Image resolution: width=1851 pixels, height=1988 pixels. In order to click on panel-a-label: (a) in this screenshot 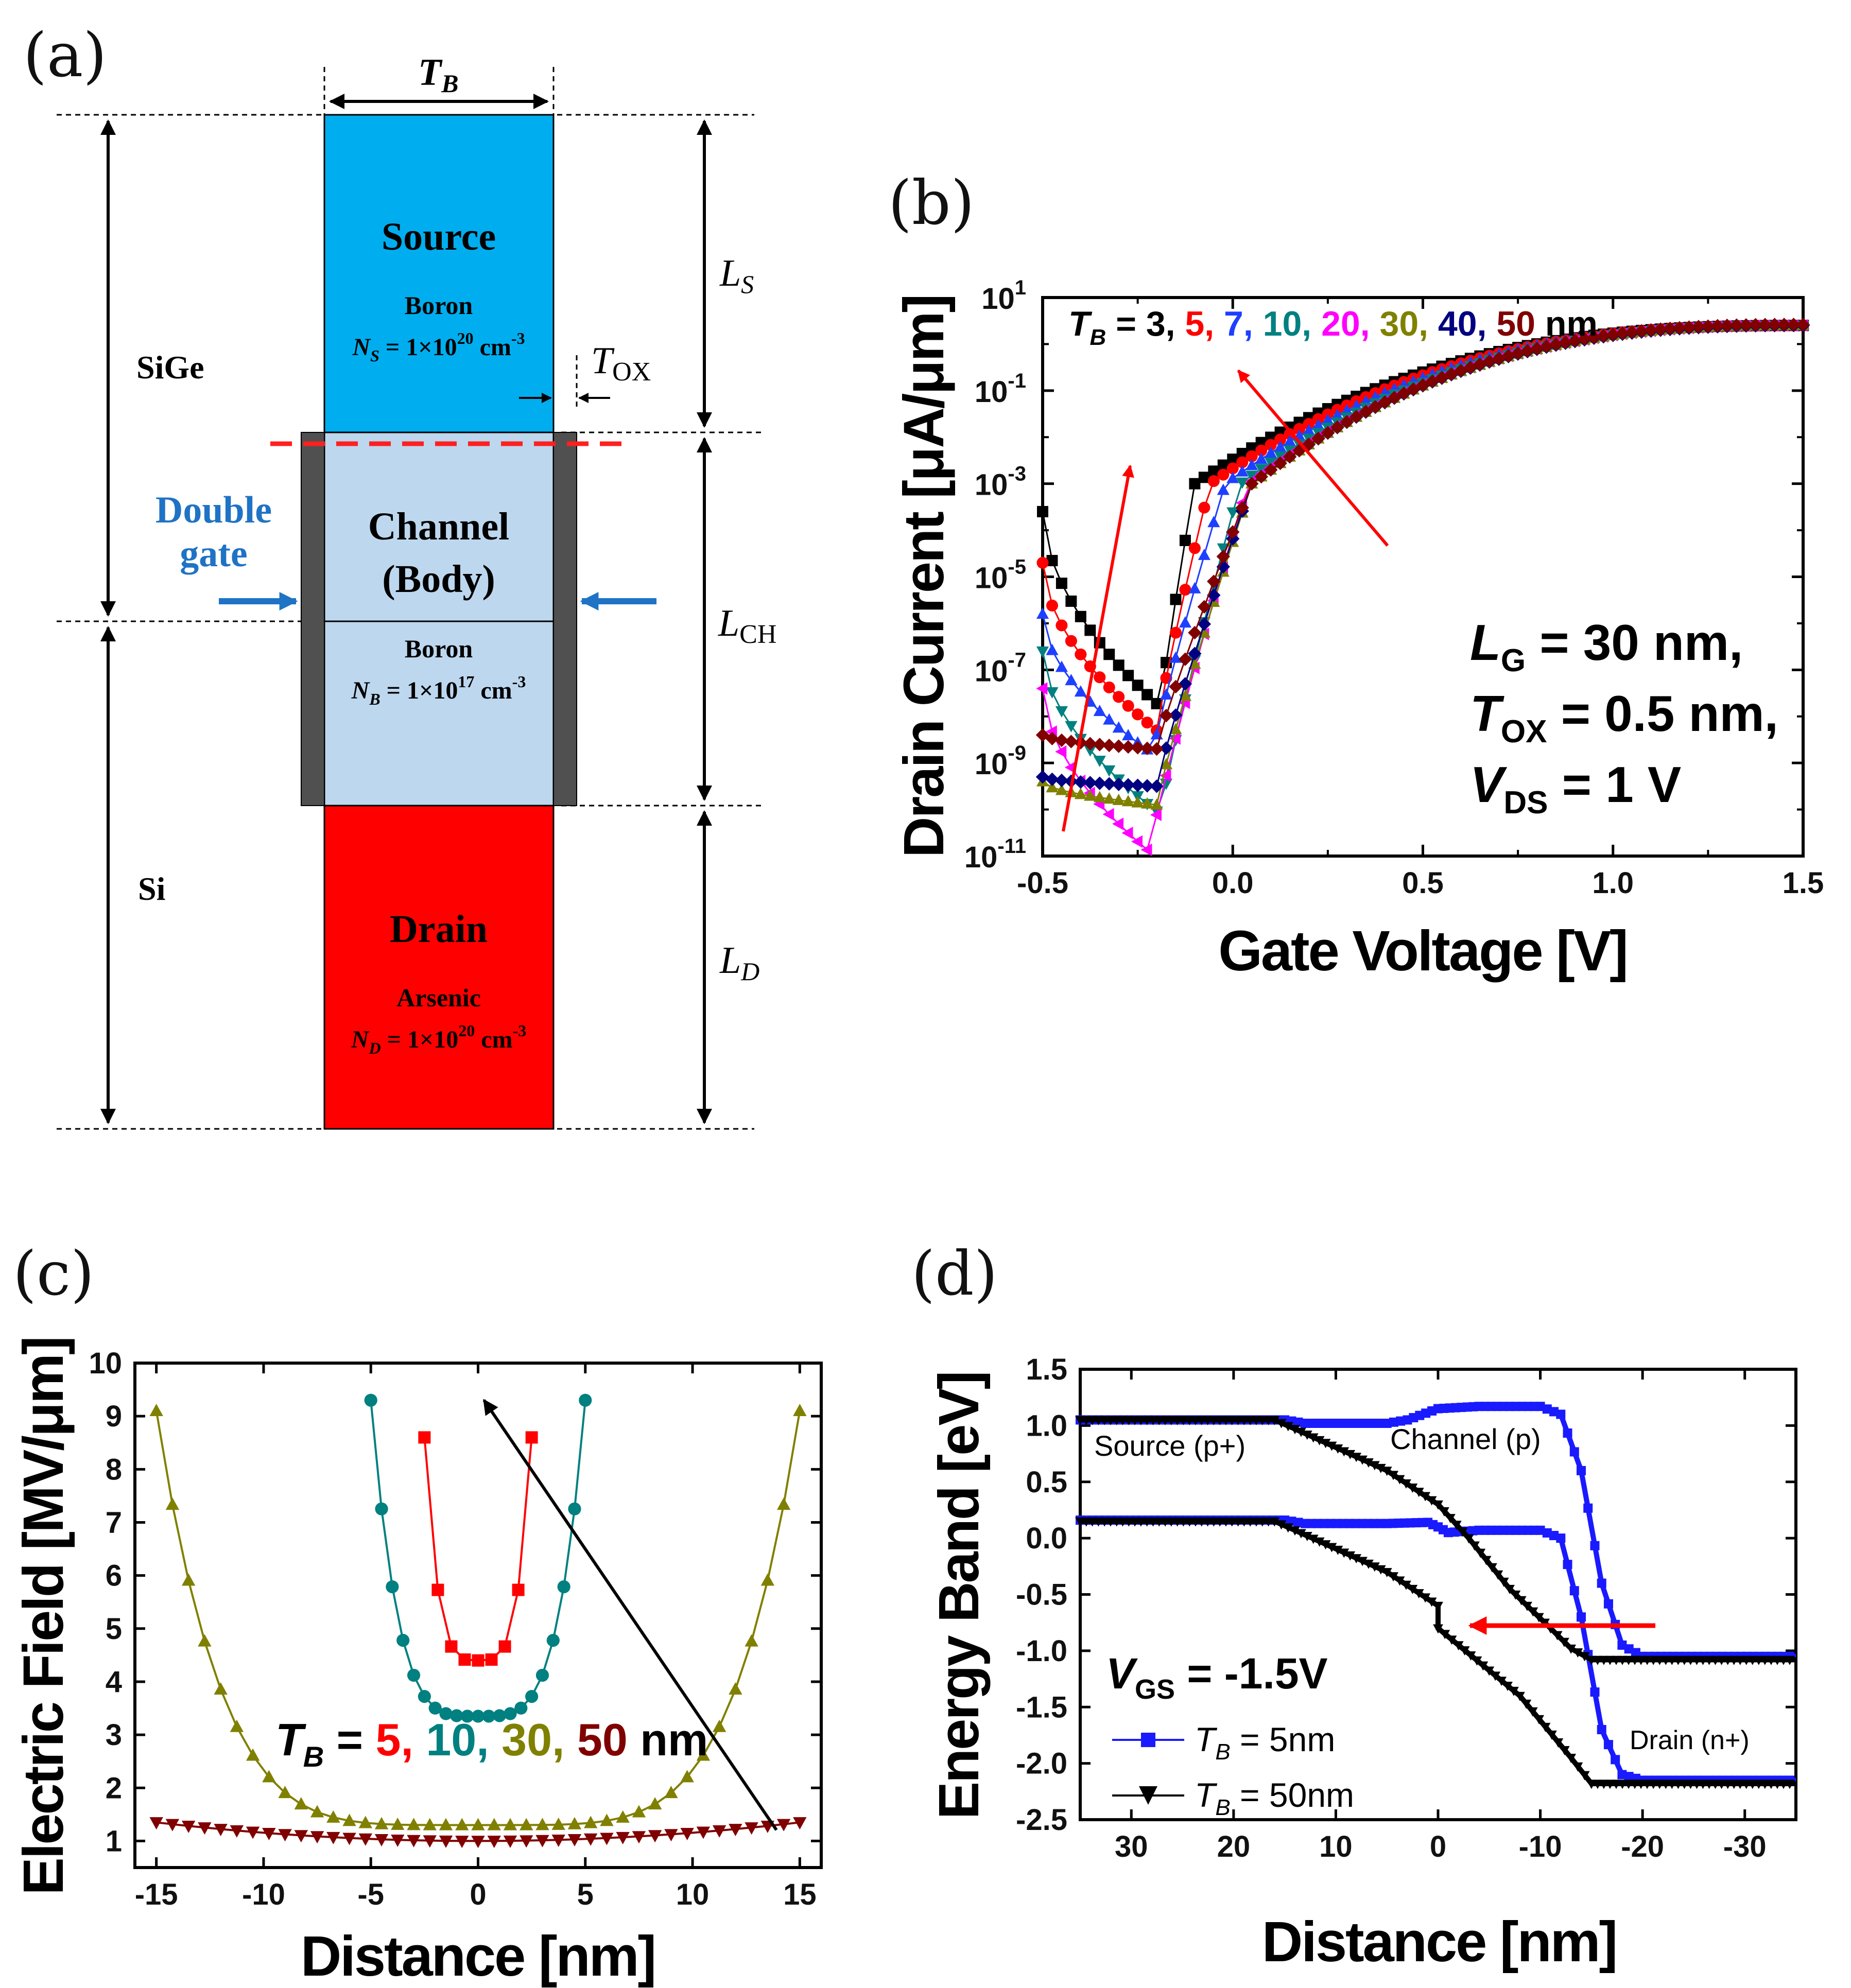, I will do `click(65, 56)`.